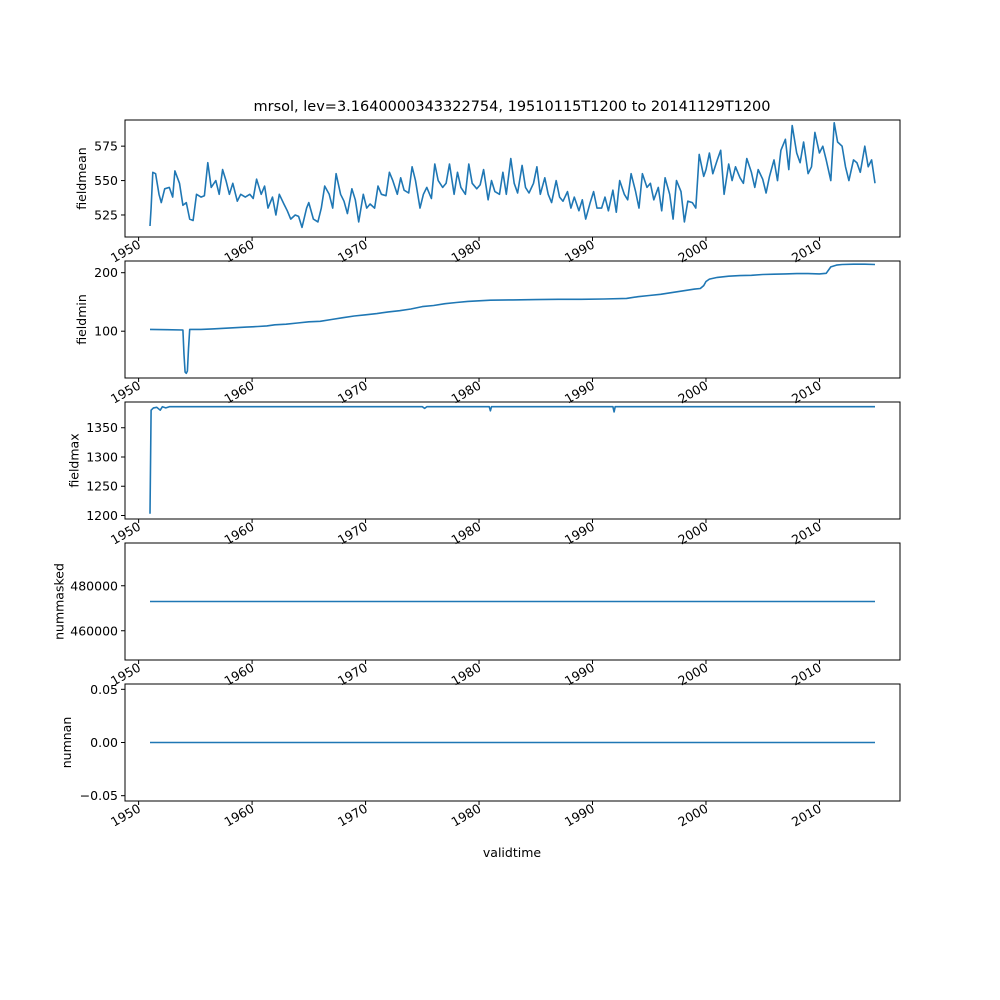  Describe the element at coordinates (104, 689) in the screenshot. I see `y-tick-label: 0.05` at that location.